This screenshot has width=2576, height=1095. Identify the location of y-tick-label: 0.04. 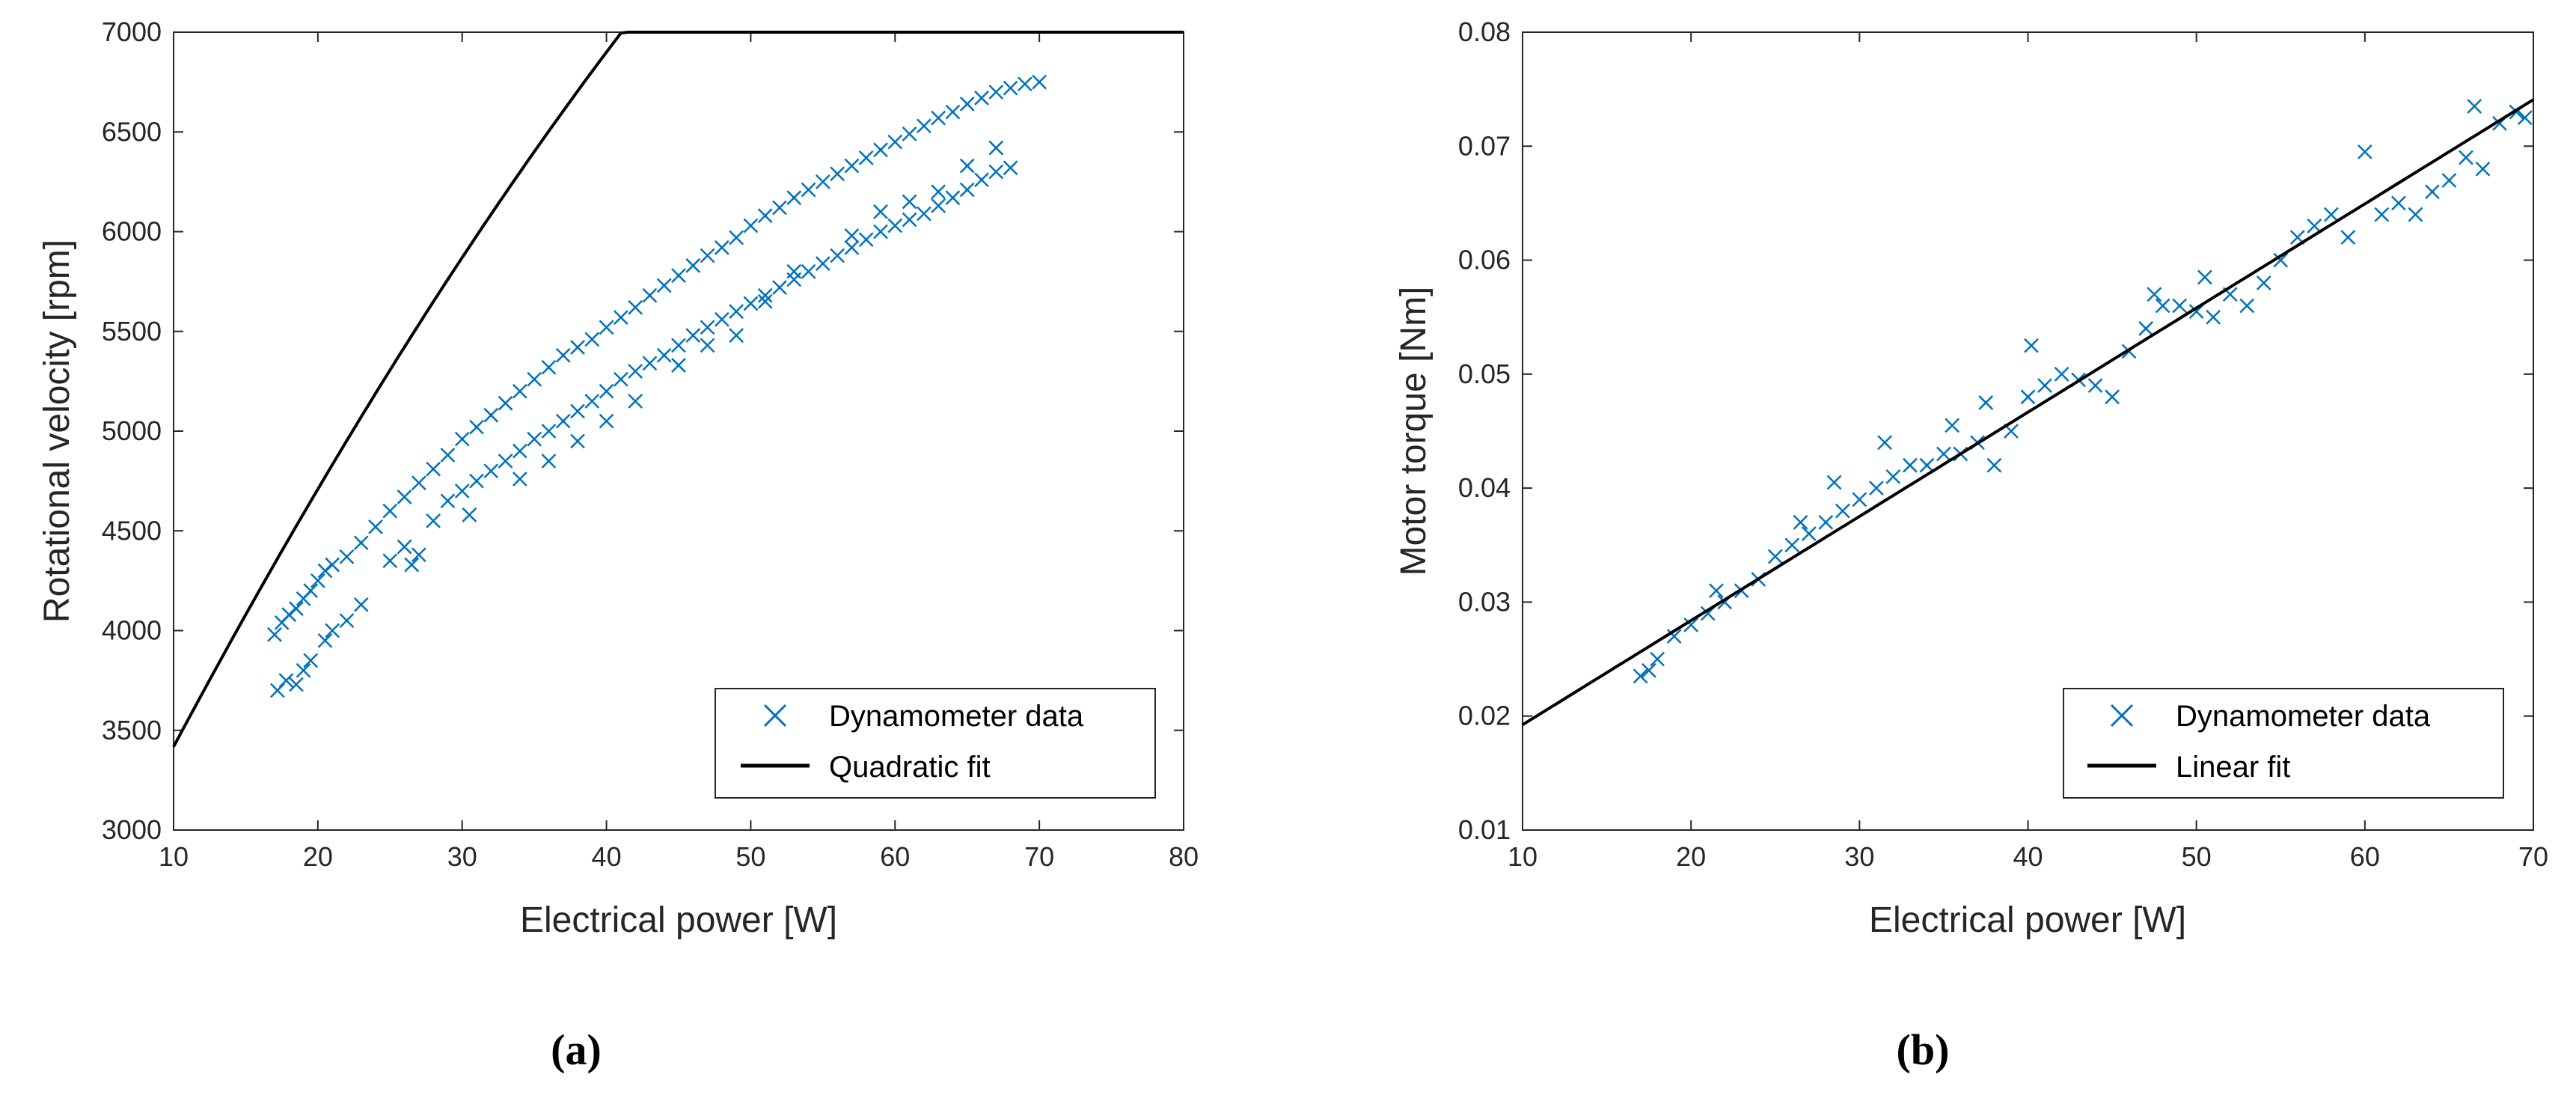
(1484, 487).